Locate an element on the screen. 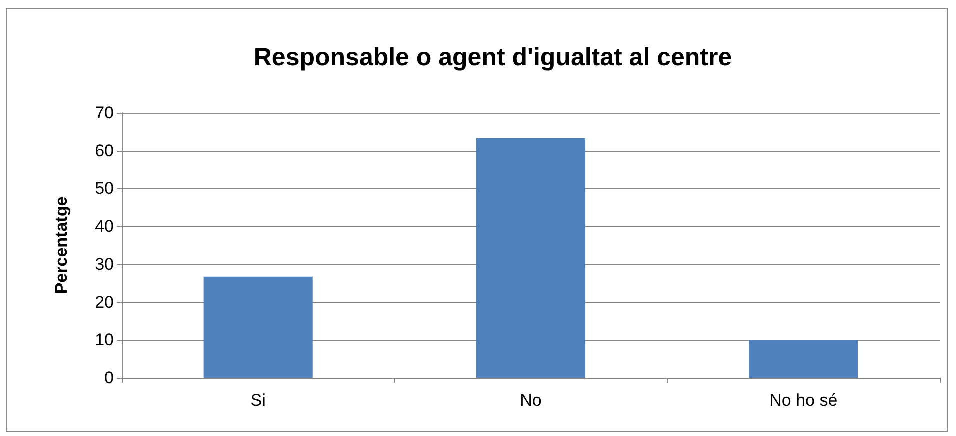  y-tick-label: 30 is located at coordinates (104, 264).